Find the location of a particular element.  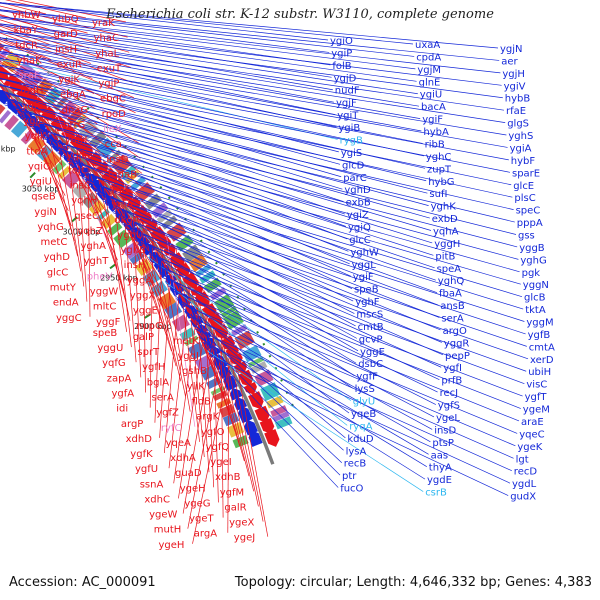

gene-label: bacA is located at coordinates (433, 107).